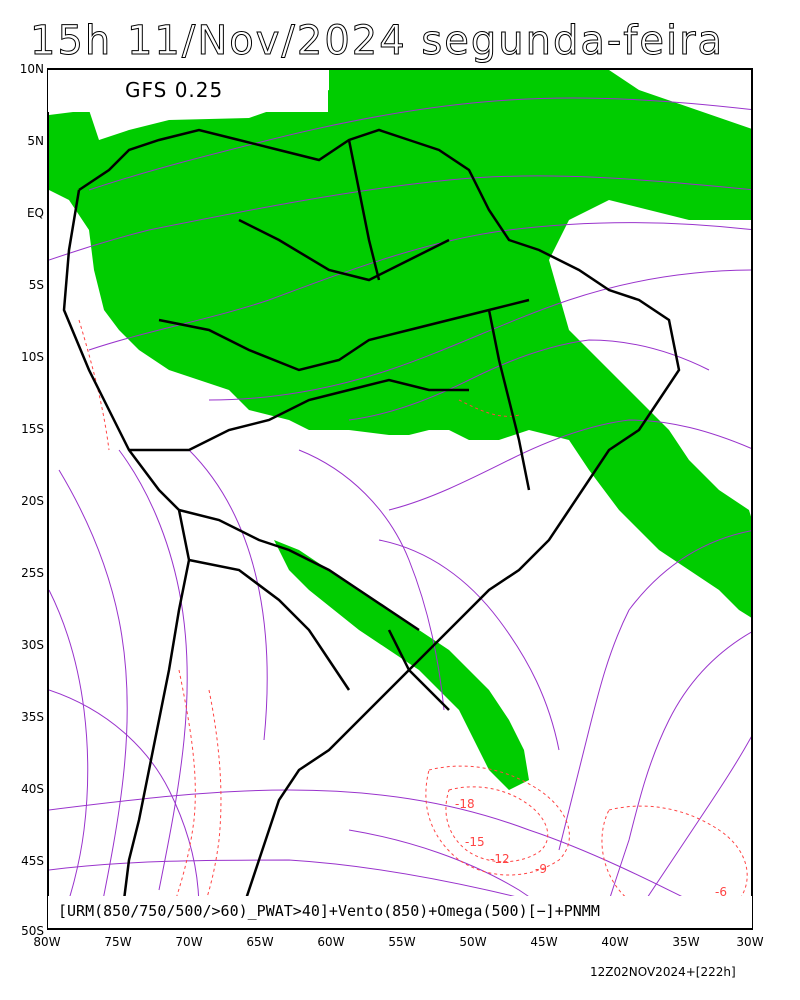 The image size is (800, 1000). Describe the element at coordinates (118, 942) in the screenshot. I see `lon-label: 75W` at that location.